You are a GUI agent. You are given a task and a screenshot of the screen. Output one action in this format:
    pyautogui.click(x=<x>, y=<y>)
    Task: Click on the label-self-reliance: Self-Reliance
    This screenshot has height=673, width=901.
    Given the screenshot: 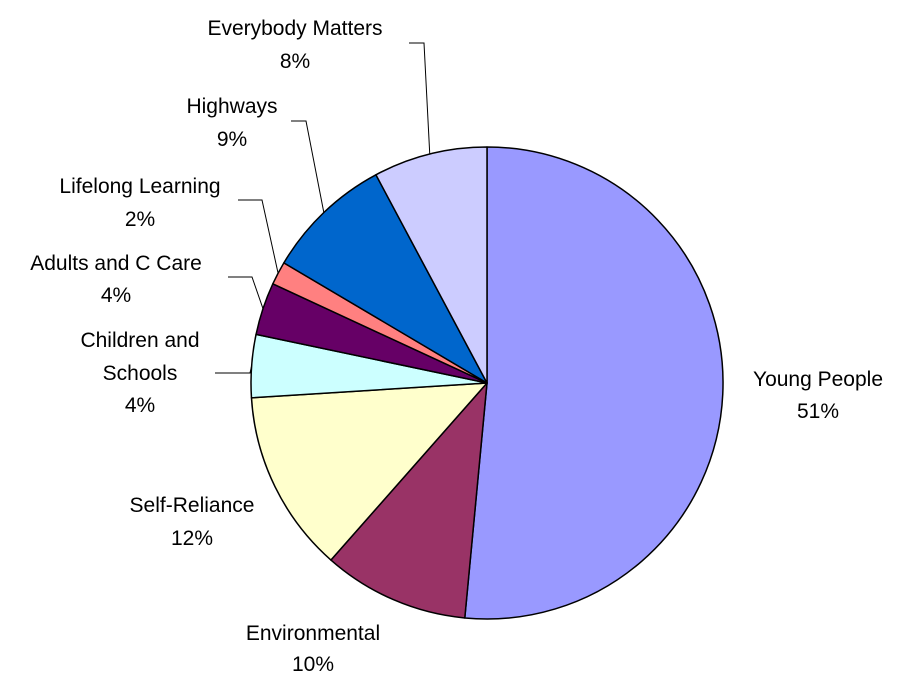 What is the action you would take?
    pyautogui.click(x=192, y=505)
    